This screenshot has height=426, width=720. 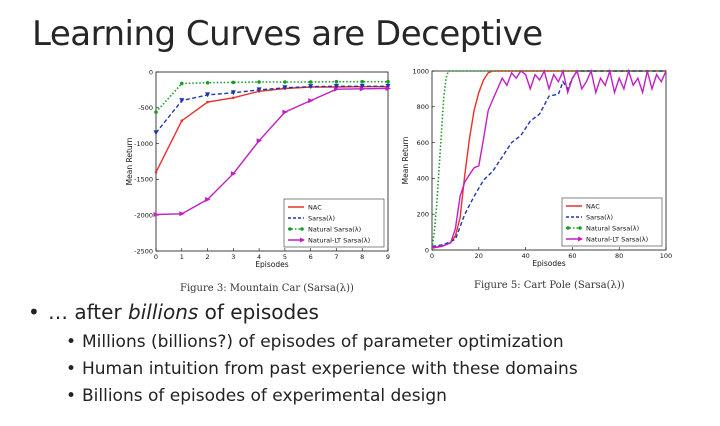 What do you see at coordinates (336, 257) in the screenshot?
I see `mc-x-tick-label: 7` at bounding box center [336, 257].